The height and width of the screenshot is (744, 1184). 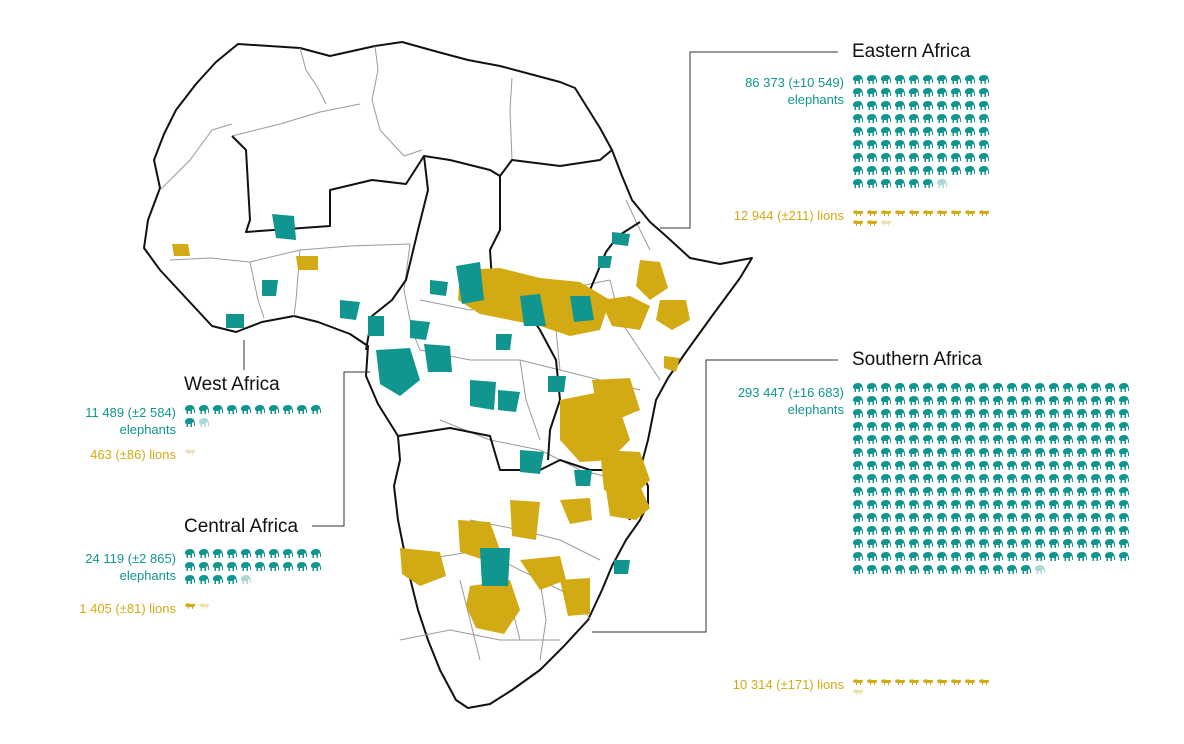 What do you see at coordinates (259, 453) in the screenshot?
I see `lion-icons-west` at bounding box center [259, 453].